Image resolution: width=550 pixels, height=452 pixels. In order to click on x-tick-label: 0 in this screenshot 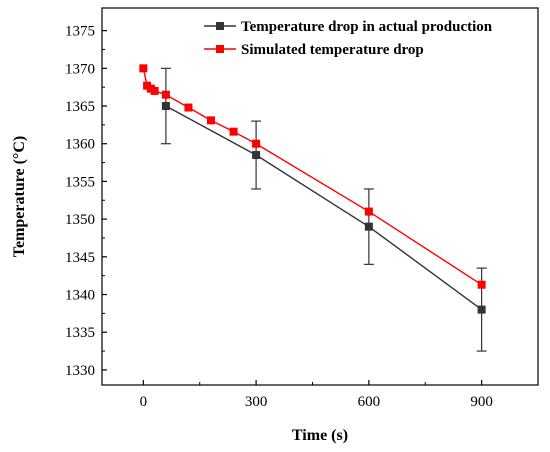, I will do `click(144, 402)`.